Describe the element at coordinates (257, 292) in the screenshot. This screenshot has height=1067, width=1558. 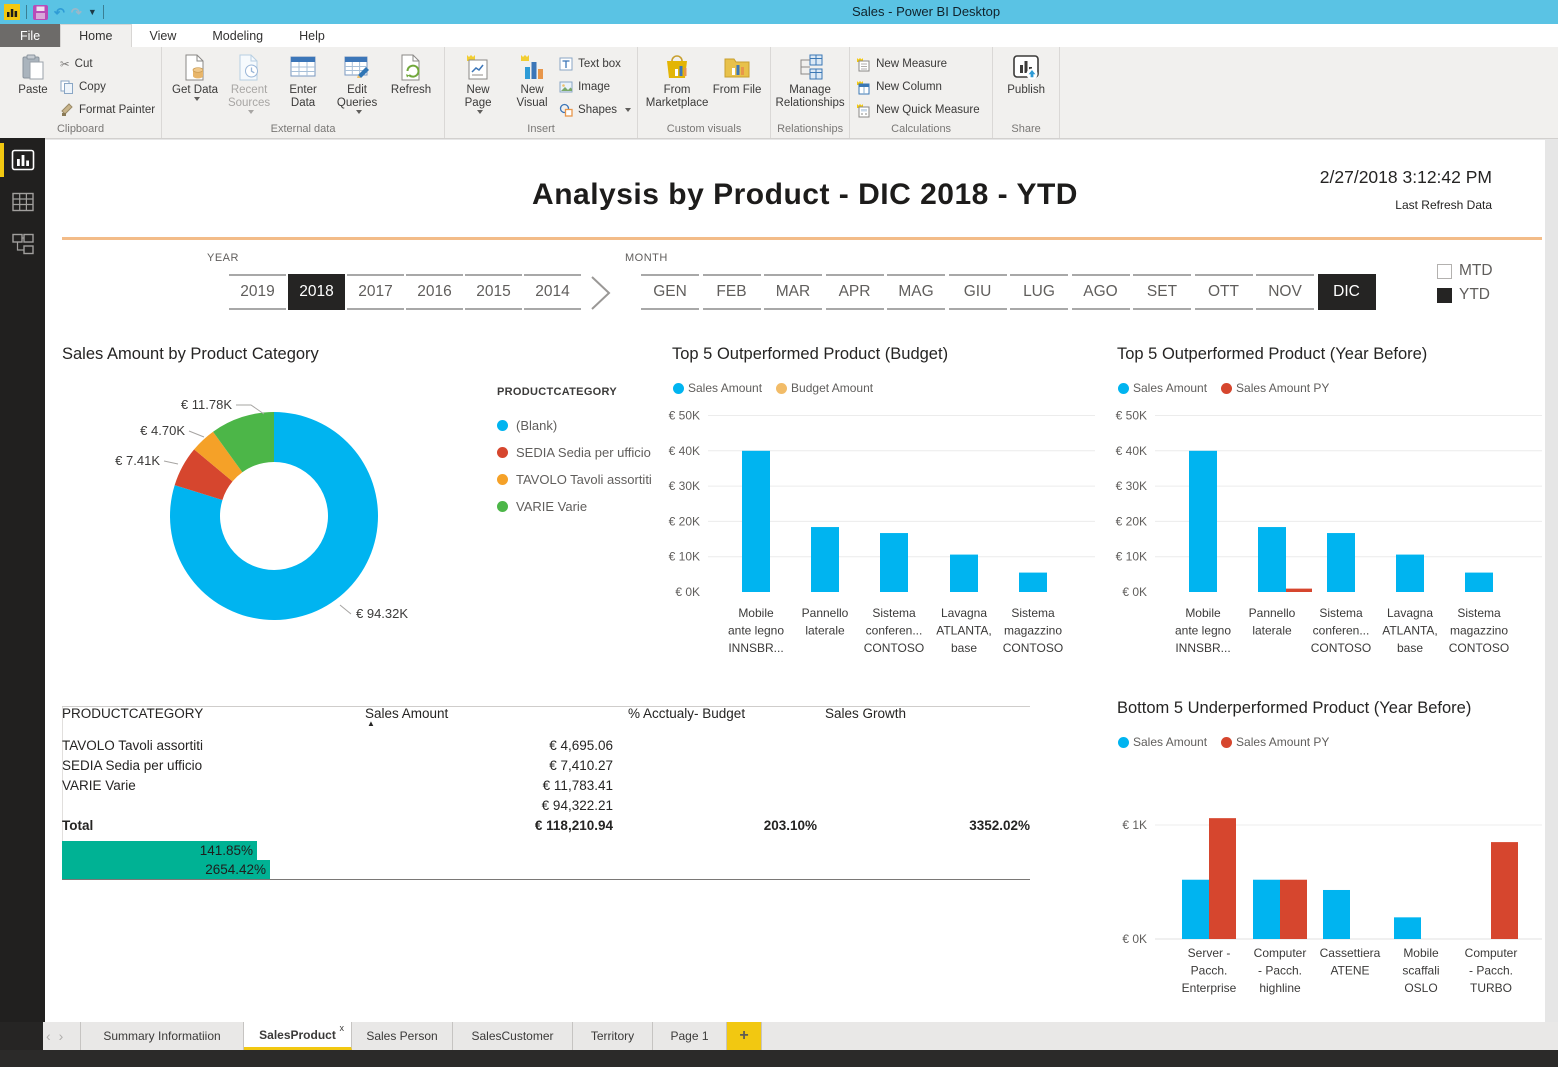
I see `year-button-2019: 2019` at that location.